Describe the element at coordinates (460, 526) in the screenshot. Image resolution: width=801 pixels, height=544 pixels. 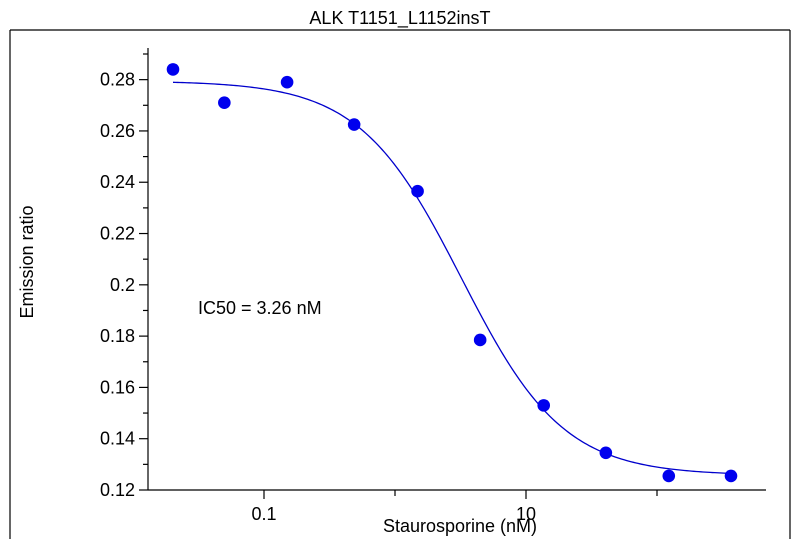
I see `x-axis-label: Staurosporine (nM)` at that location.